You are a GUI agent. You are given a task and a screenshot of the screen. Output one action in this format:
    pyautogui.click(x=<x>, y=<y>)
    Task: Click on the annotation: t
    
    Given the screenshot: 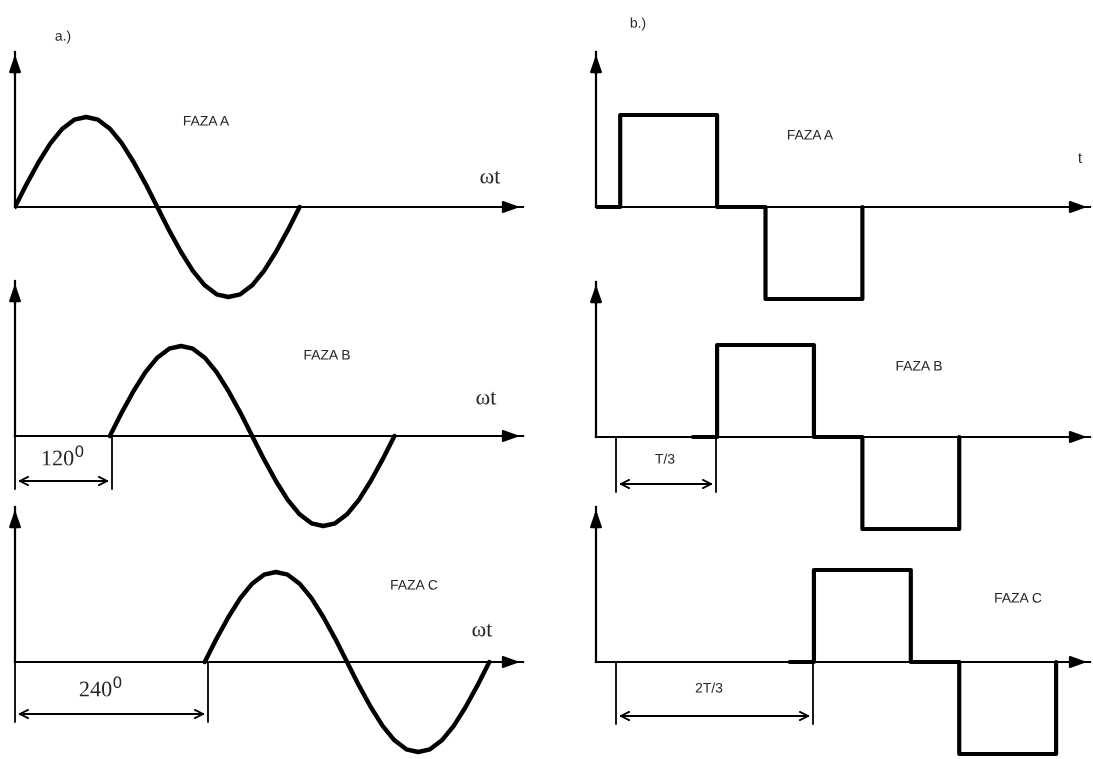 What is the action you would take?
    pyautogui.click(x=1080, y=158)
    